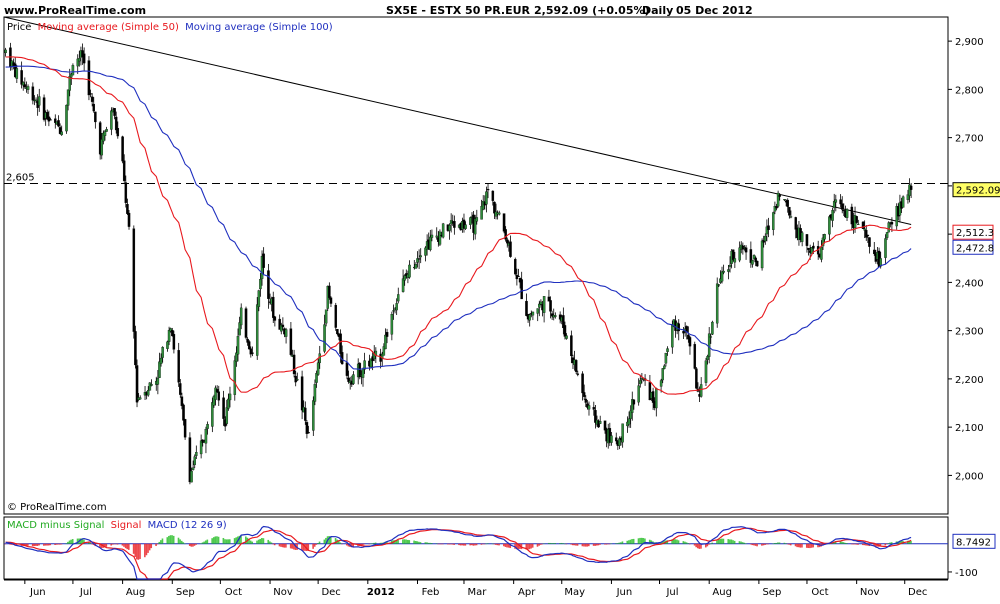 This screenshot has height=604, width=1000. What do you see at coordinates (592, 10) in the screenshot?
I see `quote-label: 2,592.09 (+0.05%)` at bounding box center [592, 10].